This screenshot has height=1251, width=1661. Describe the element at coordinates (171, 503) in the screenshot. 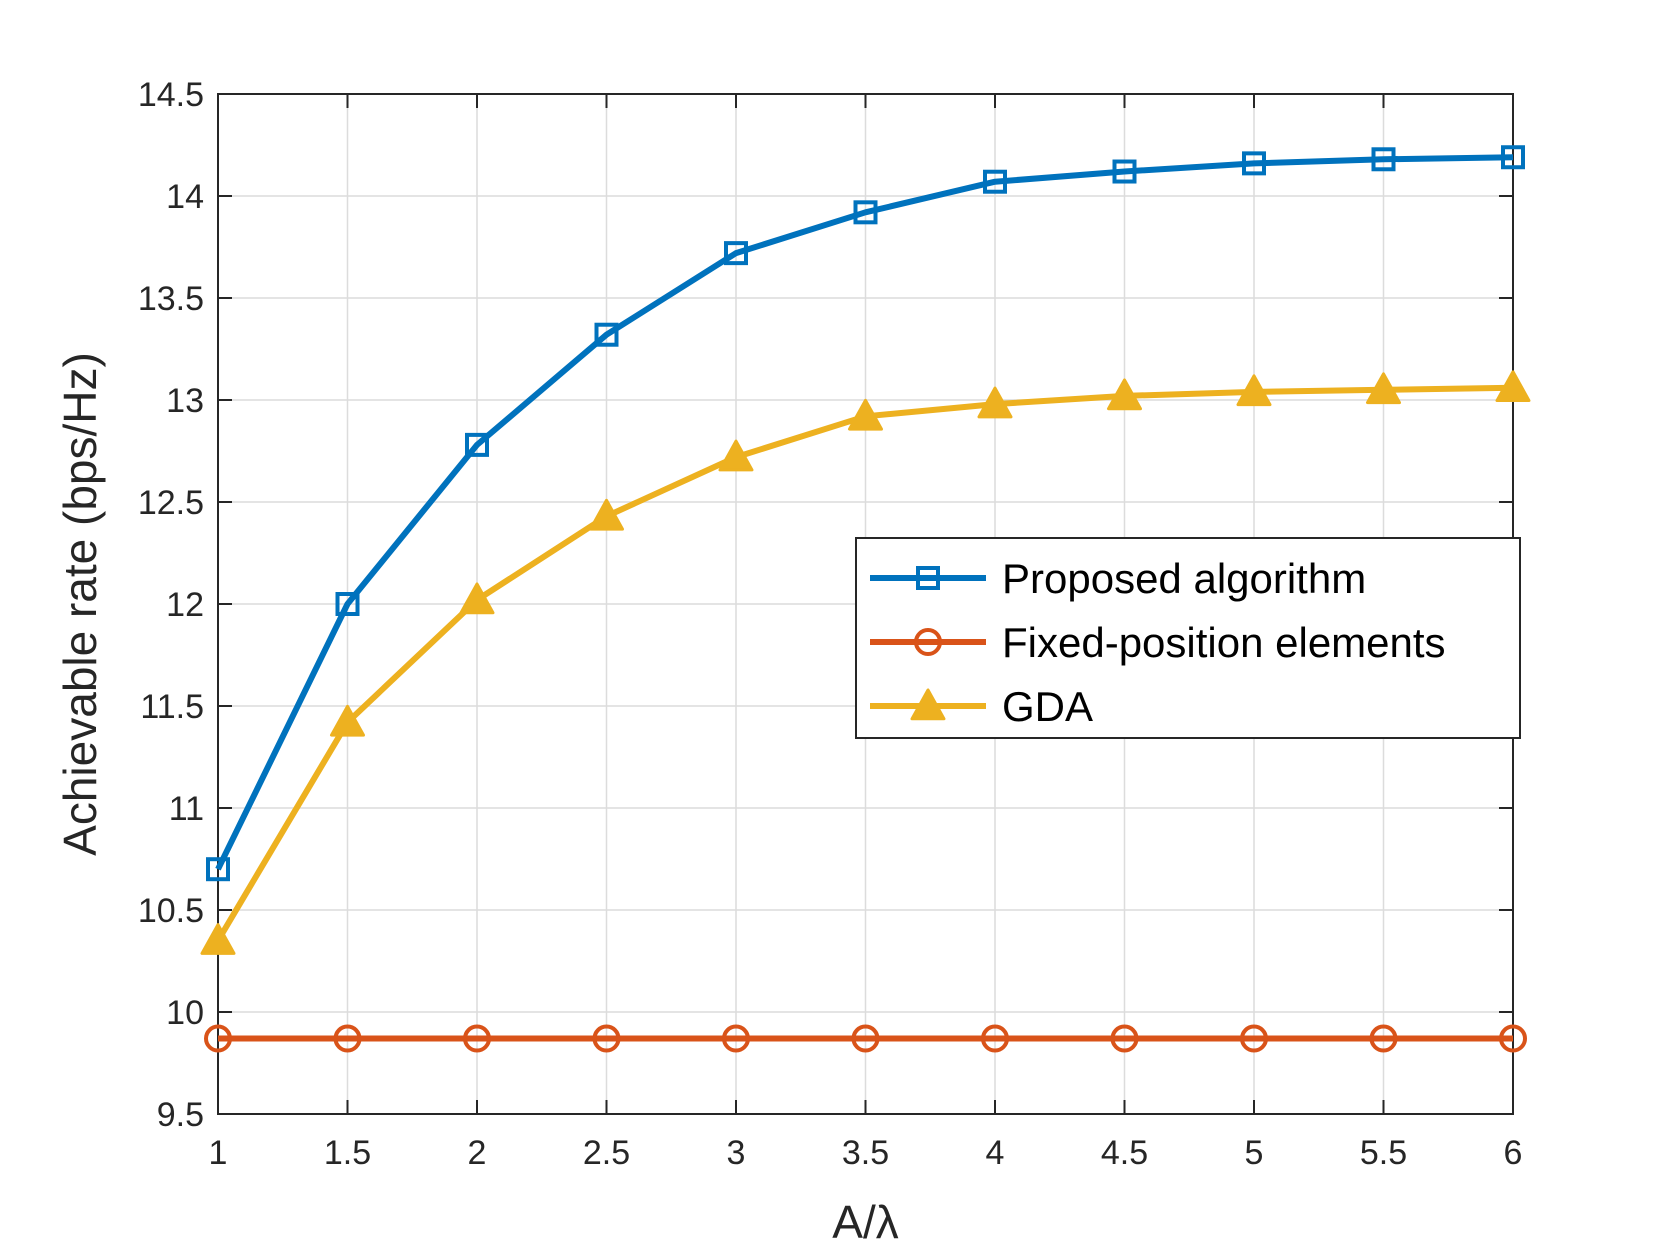

I see `y-tick-label: 12.5` at that location.